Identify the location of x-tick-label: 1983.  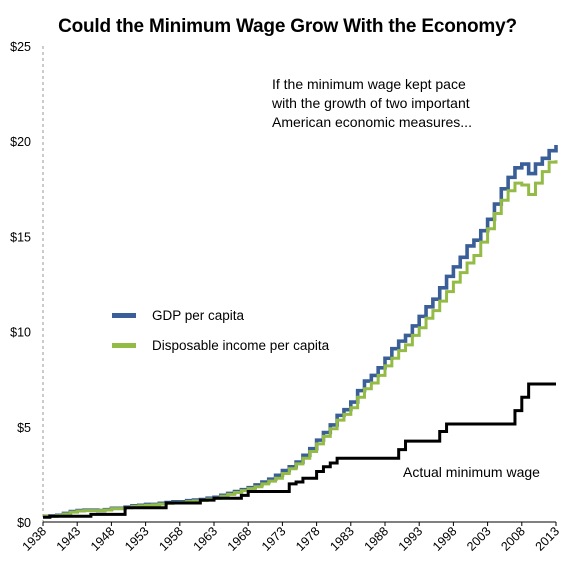
(342, 539).